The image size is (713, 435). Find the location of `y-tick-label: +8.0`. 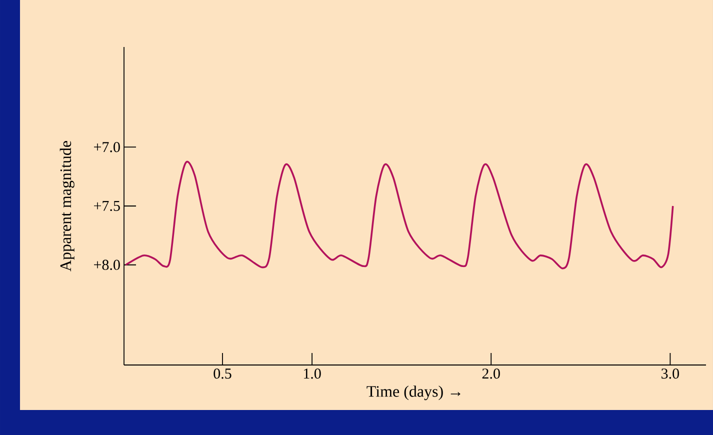

y-tick-label: +8.0 is located at coordinates (107, 265).